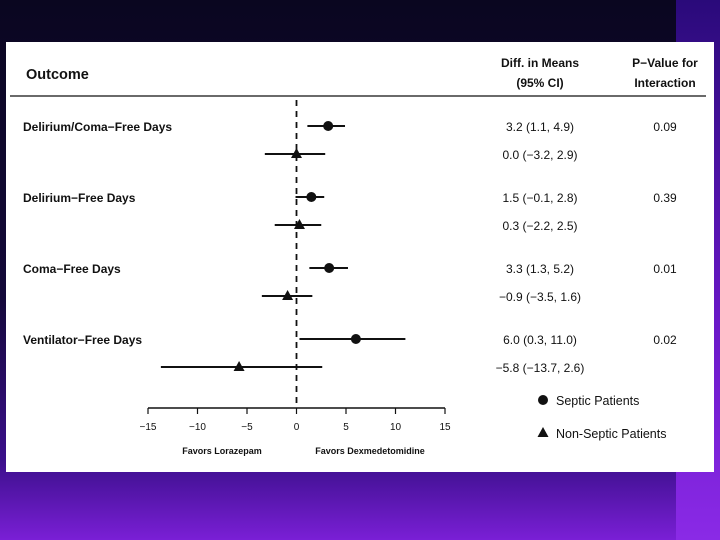 Image resolution: width=720 pixels, height=540 pixels. What do you see at coordinates (665, 198) in the screenshot?
I see `p-value: 0.39` at bounding box center [665, 198].